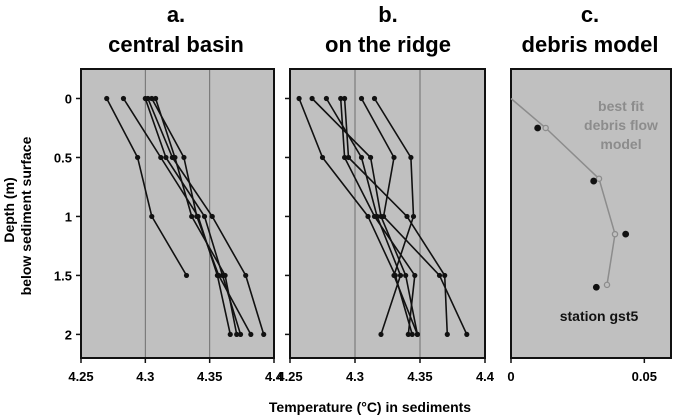 The height and width of the screenshot is (418, 676). Describe the element at coordinates (419, 376) in the screenshot. I see `panel-b-x-tick-label-2: 4.35` at that location.